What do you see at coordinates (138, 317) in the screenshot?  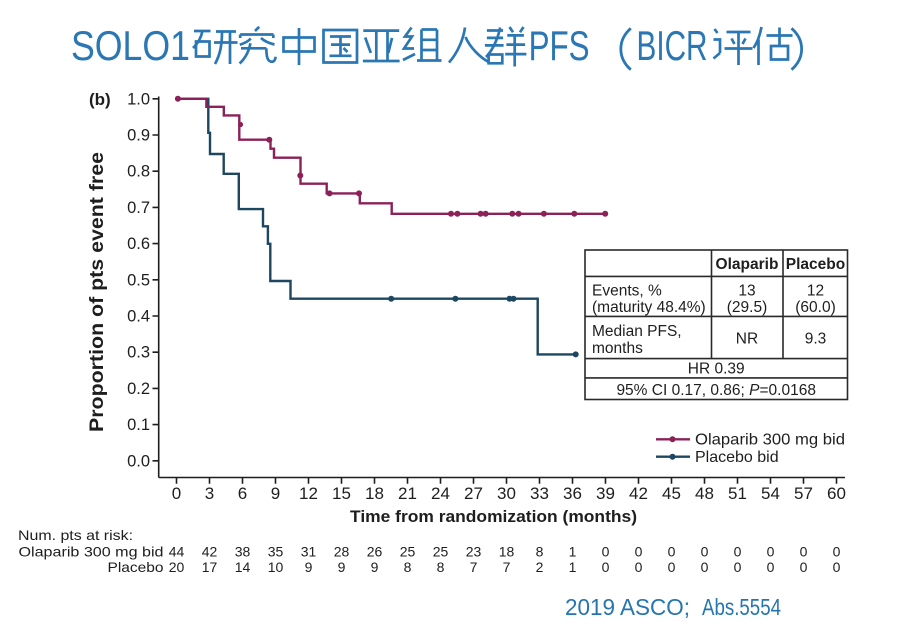 I see `svg-text: 0.4` at bounding box center [138, 317].